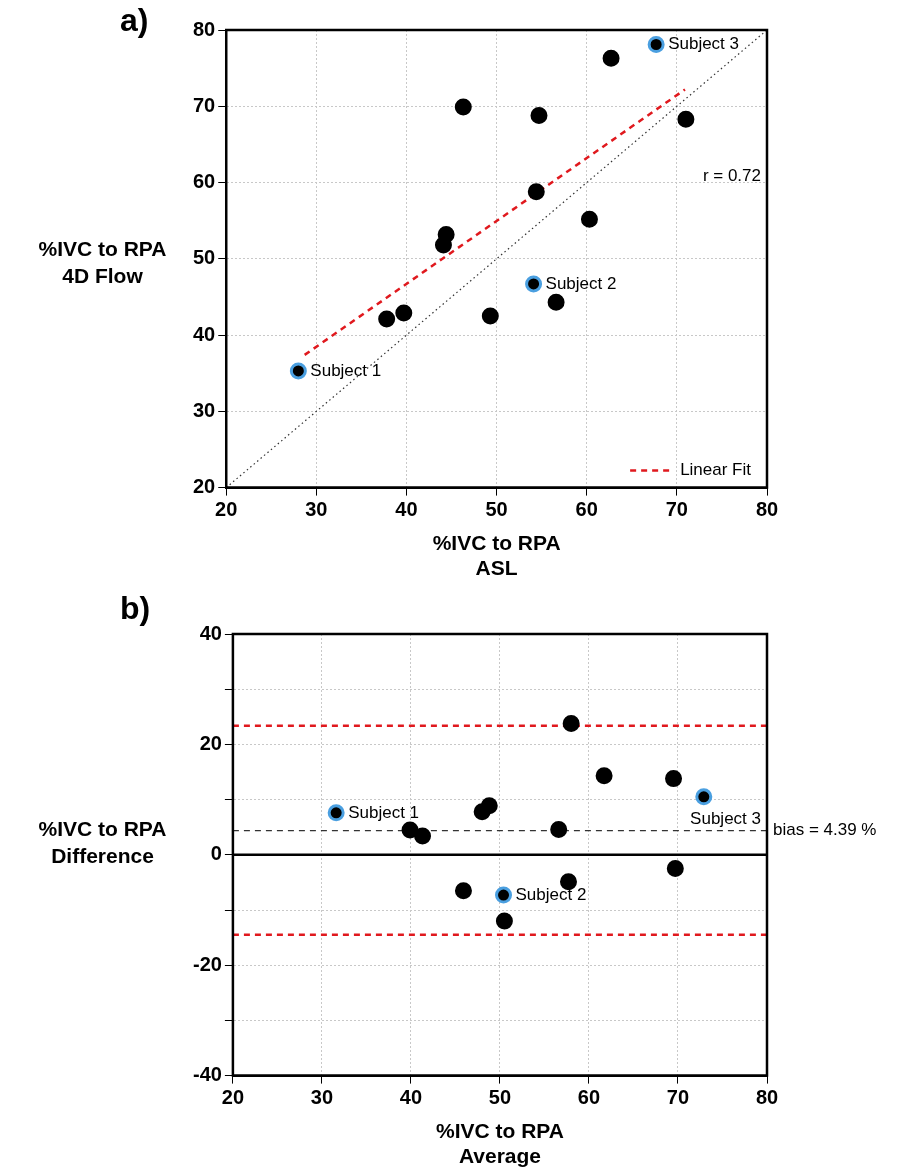 Image resolution: width=907 pixels, height=1168 pixels. What do you see at coordinates (716, 470) in the screenshot?
I see `legend-label: Linear Fit` at bounding box center [716, 470].